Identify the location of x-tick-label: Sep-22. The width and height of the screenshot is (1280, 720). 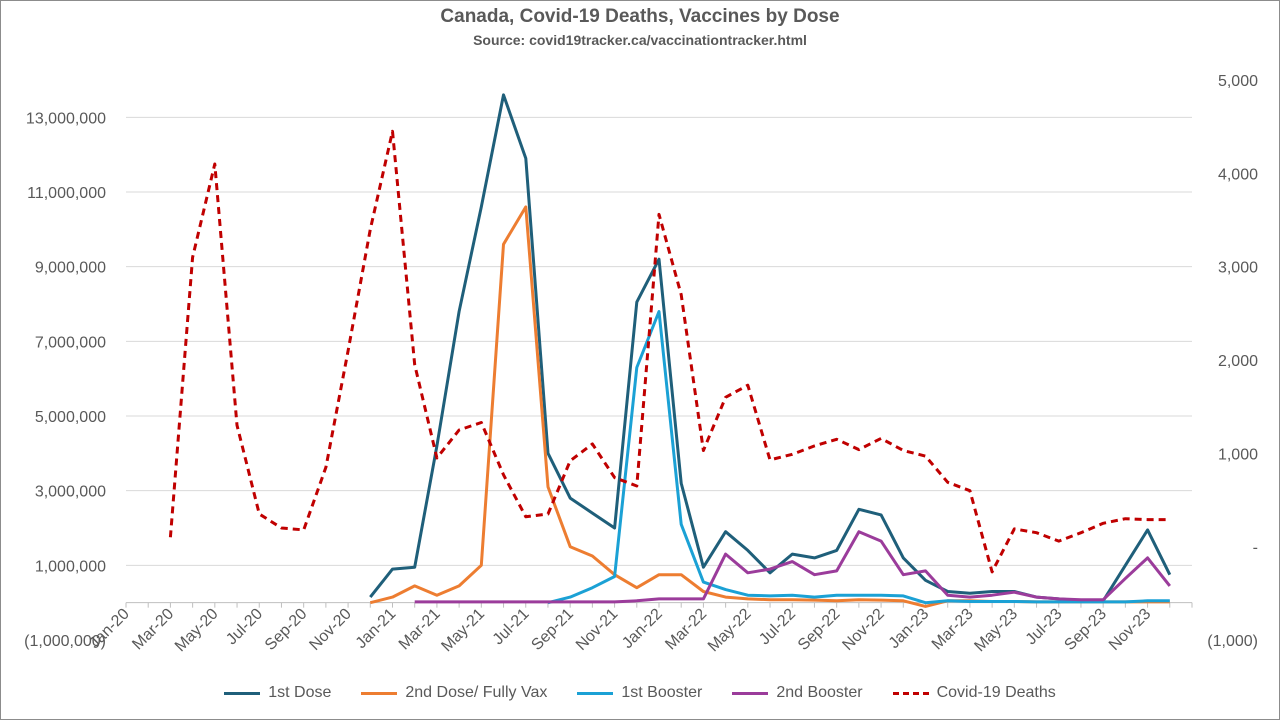
(819, 629).